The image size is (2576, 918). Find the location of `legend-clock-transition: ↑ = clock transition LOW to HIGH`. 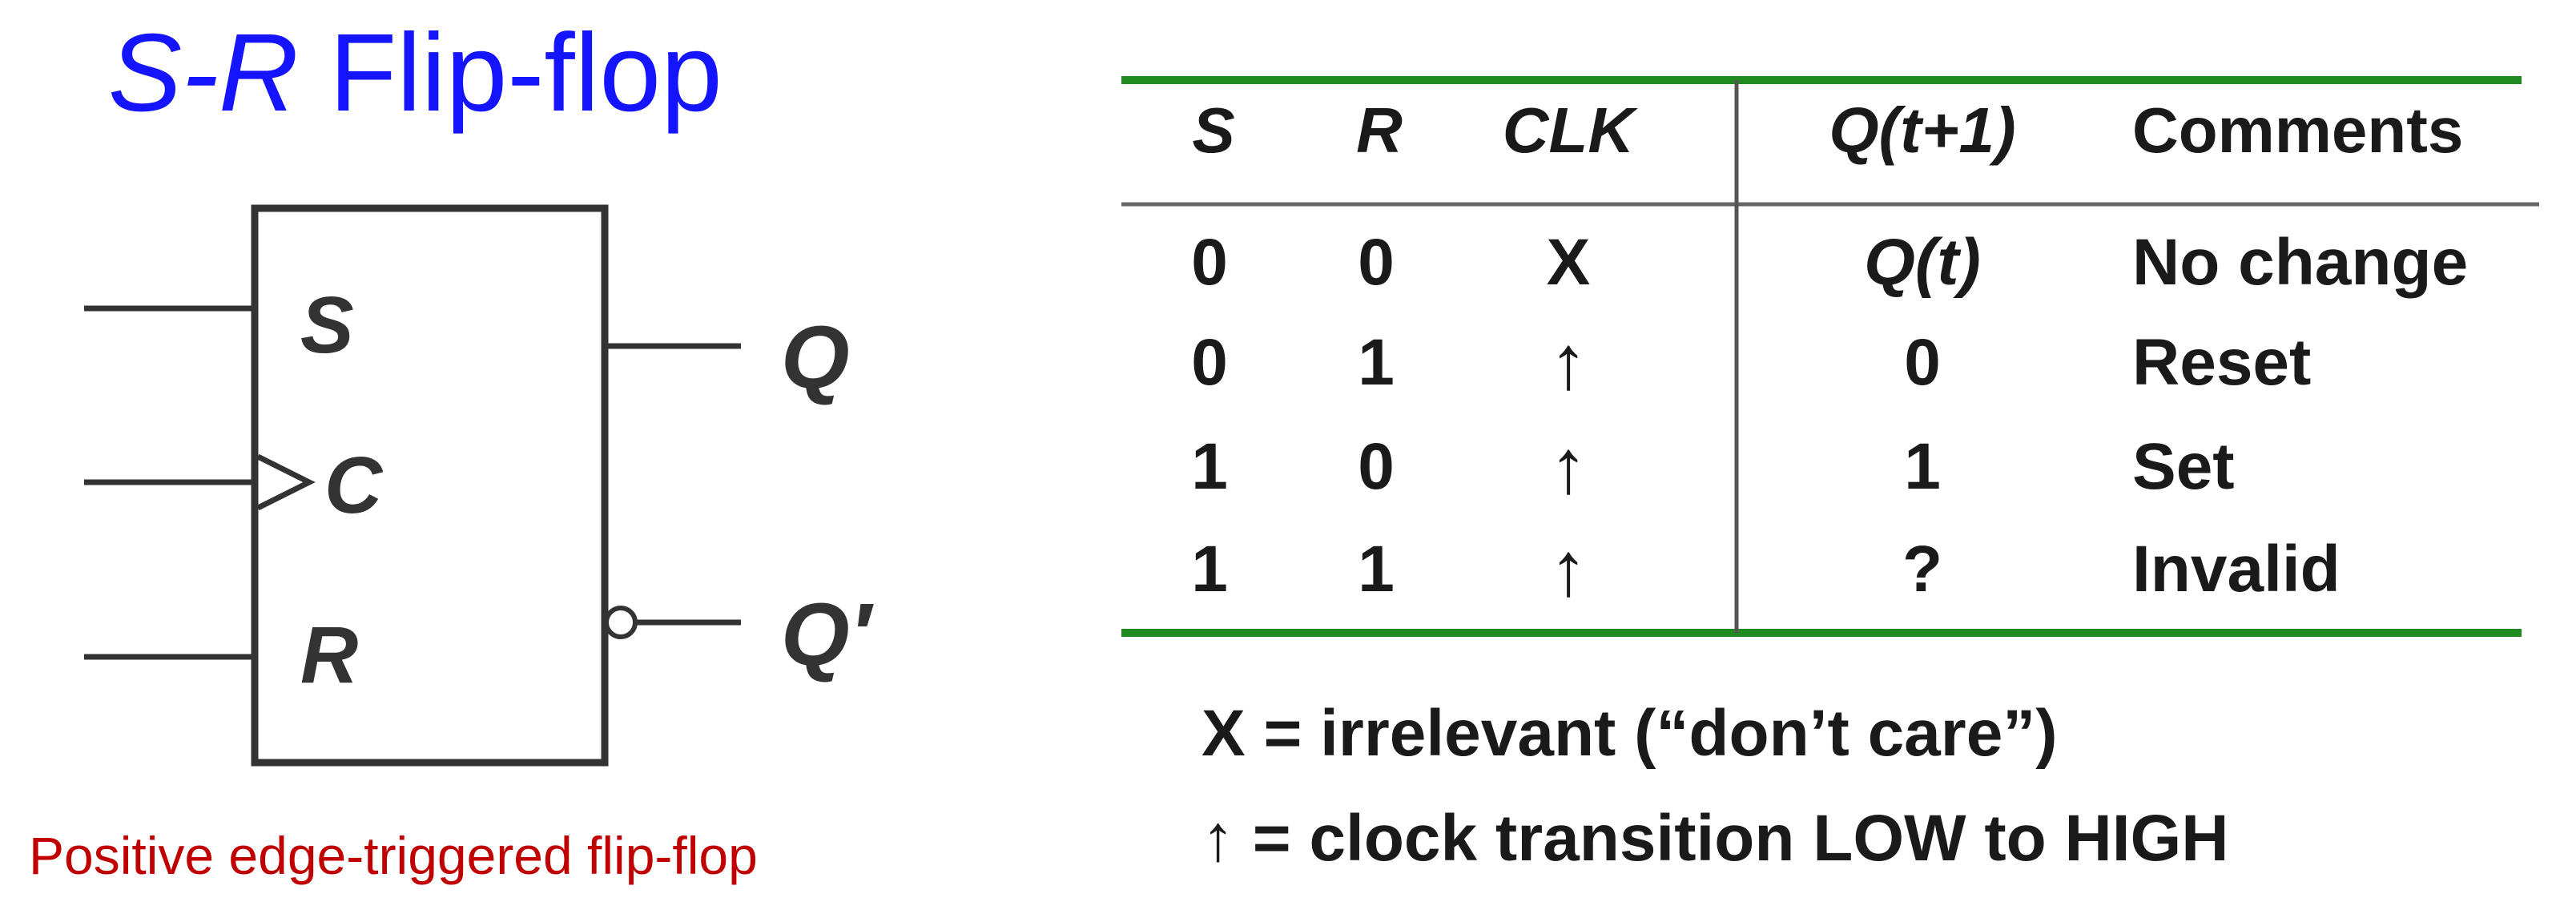

legend-clock-transition: ↑ = clock transition LOW to HIGH is located at coordinates (1715, 838).